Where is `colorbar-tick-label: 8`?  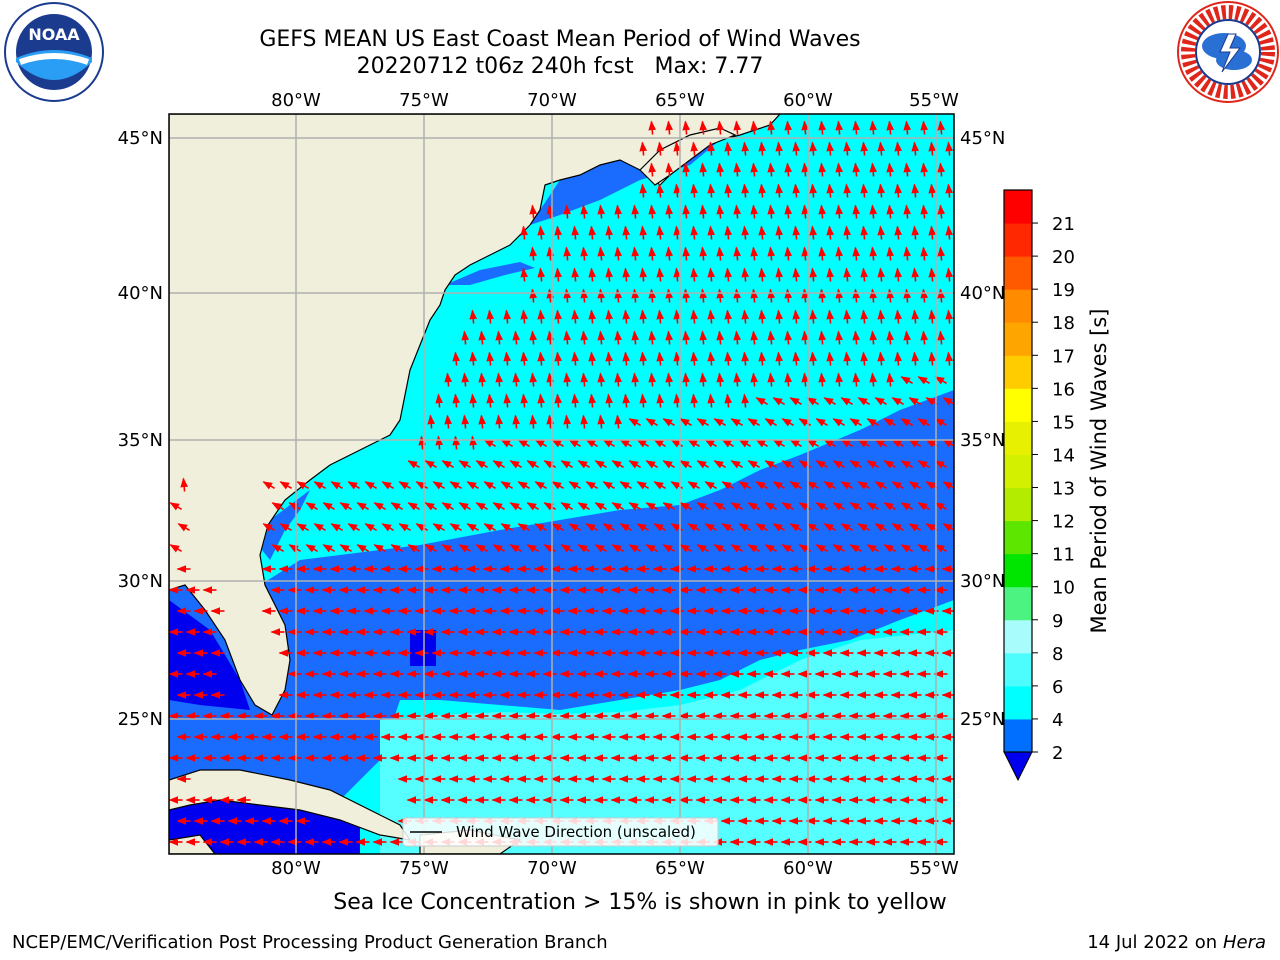
colorbar-tick-label: 8 is located at coordinates (1057, 654).